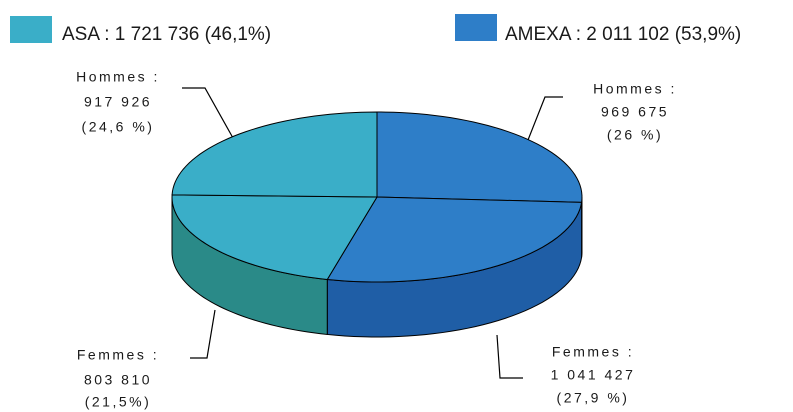  What do you see at coordinates (593, 398) in the screenshot?
I see `slice-label: (27,9 %)` at bounding box center [593, 398].